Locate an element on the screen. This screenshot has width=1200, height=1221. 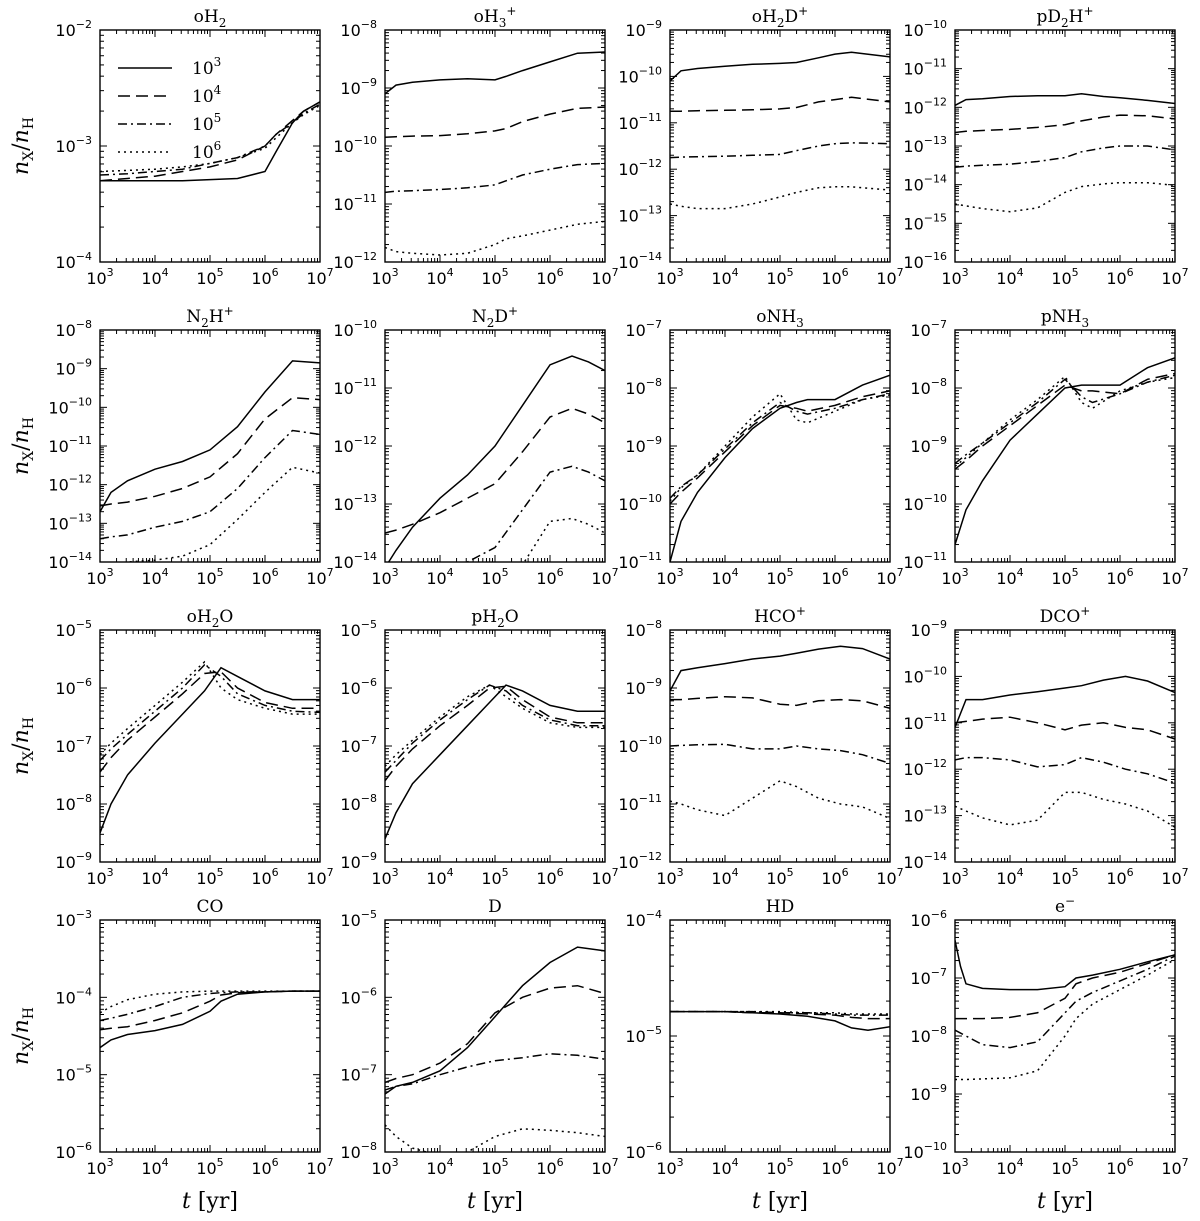
x-axis-label: t [yr] is located at coordinates (495, 1201).